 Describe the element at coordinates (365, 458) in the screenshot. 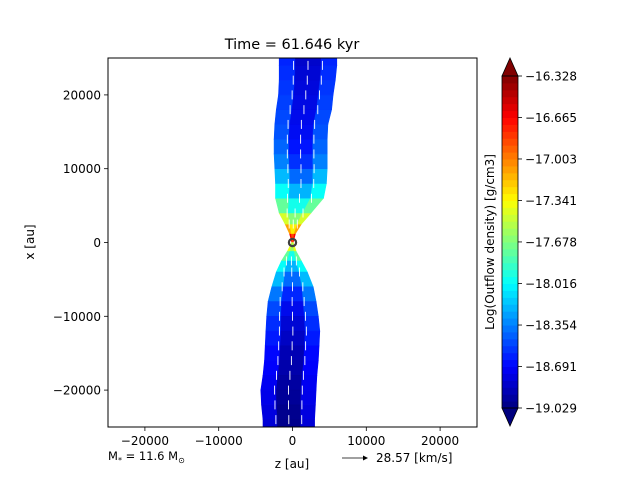

I see `velocity-key-arrowhead` at that location.